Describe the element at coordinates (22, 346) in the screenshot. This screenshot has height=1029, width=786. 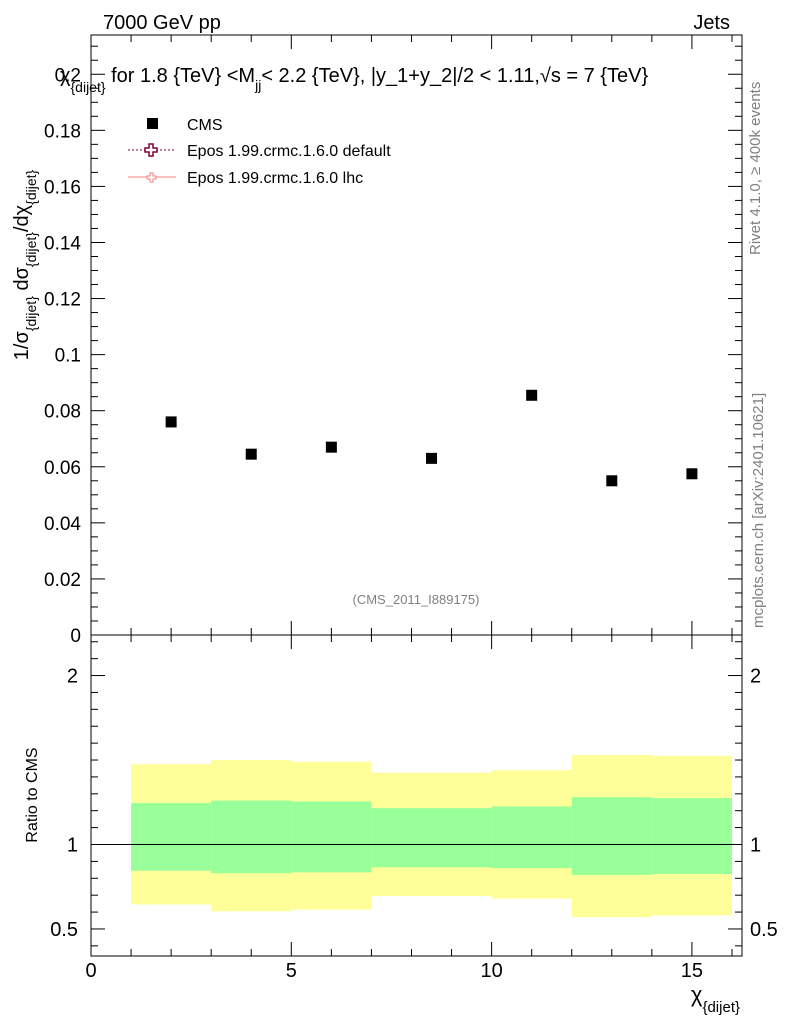
I see `ylabel-p1: 1/σ` at that location.